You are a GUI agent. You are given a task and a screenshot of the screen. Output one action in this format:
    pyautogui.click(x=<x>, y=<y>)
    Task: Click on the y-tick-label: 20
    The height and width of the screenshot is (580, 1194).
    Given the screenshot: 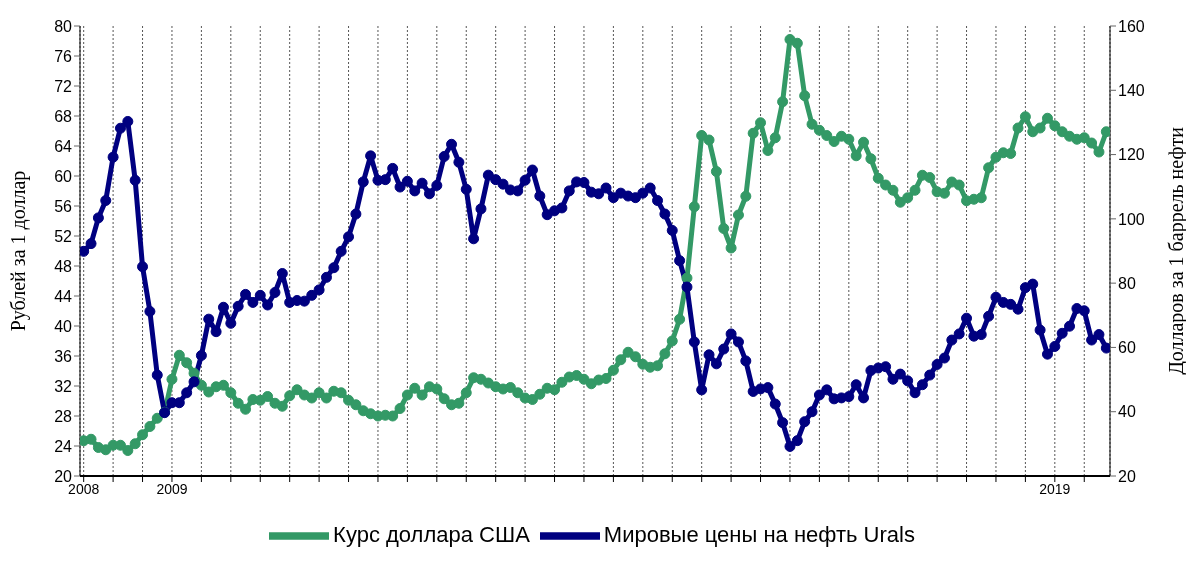 What is the action you would take?
    pyautogui.click(x=63, y=476)
    